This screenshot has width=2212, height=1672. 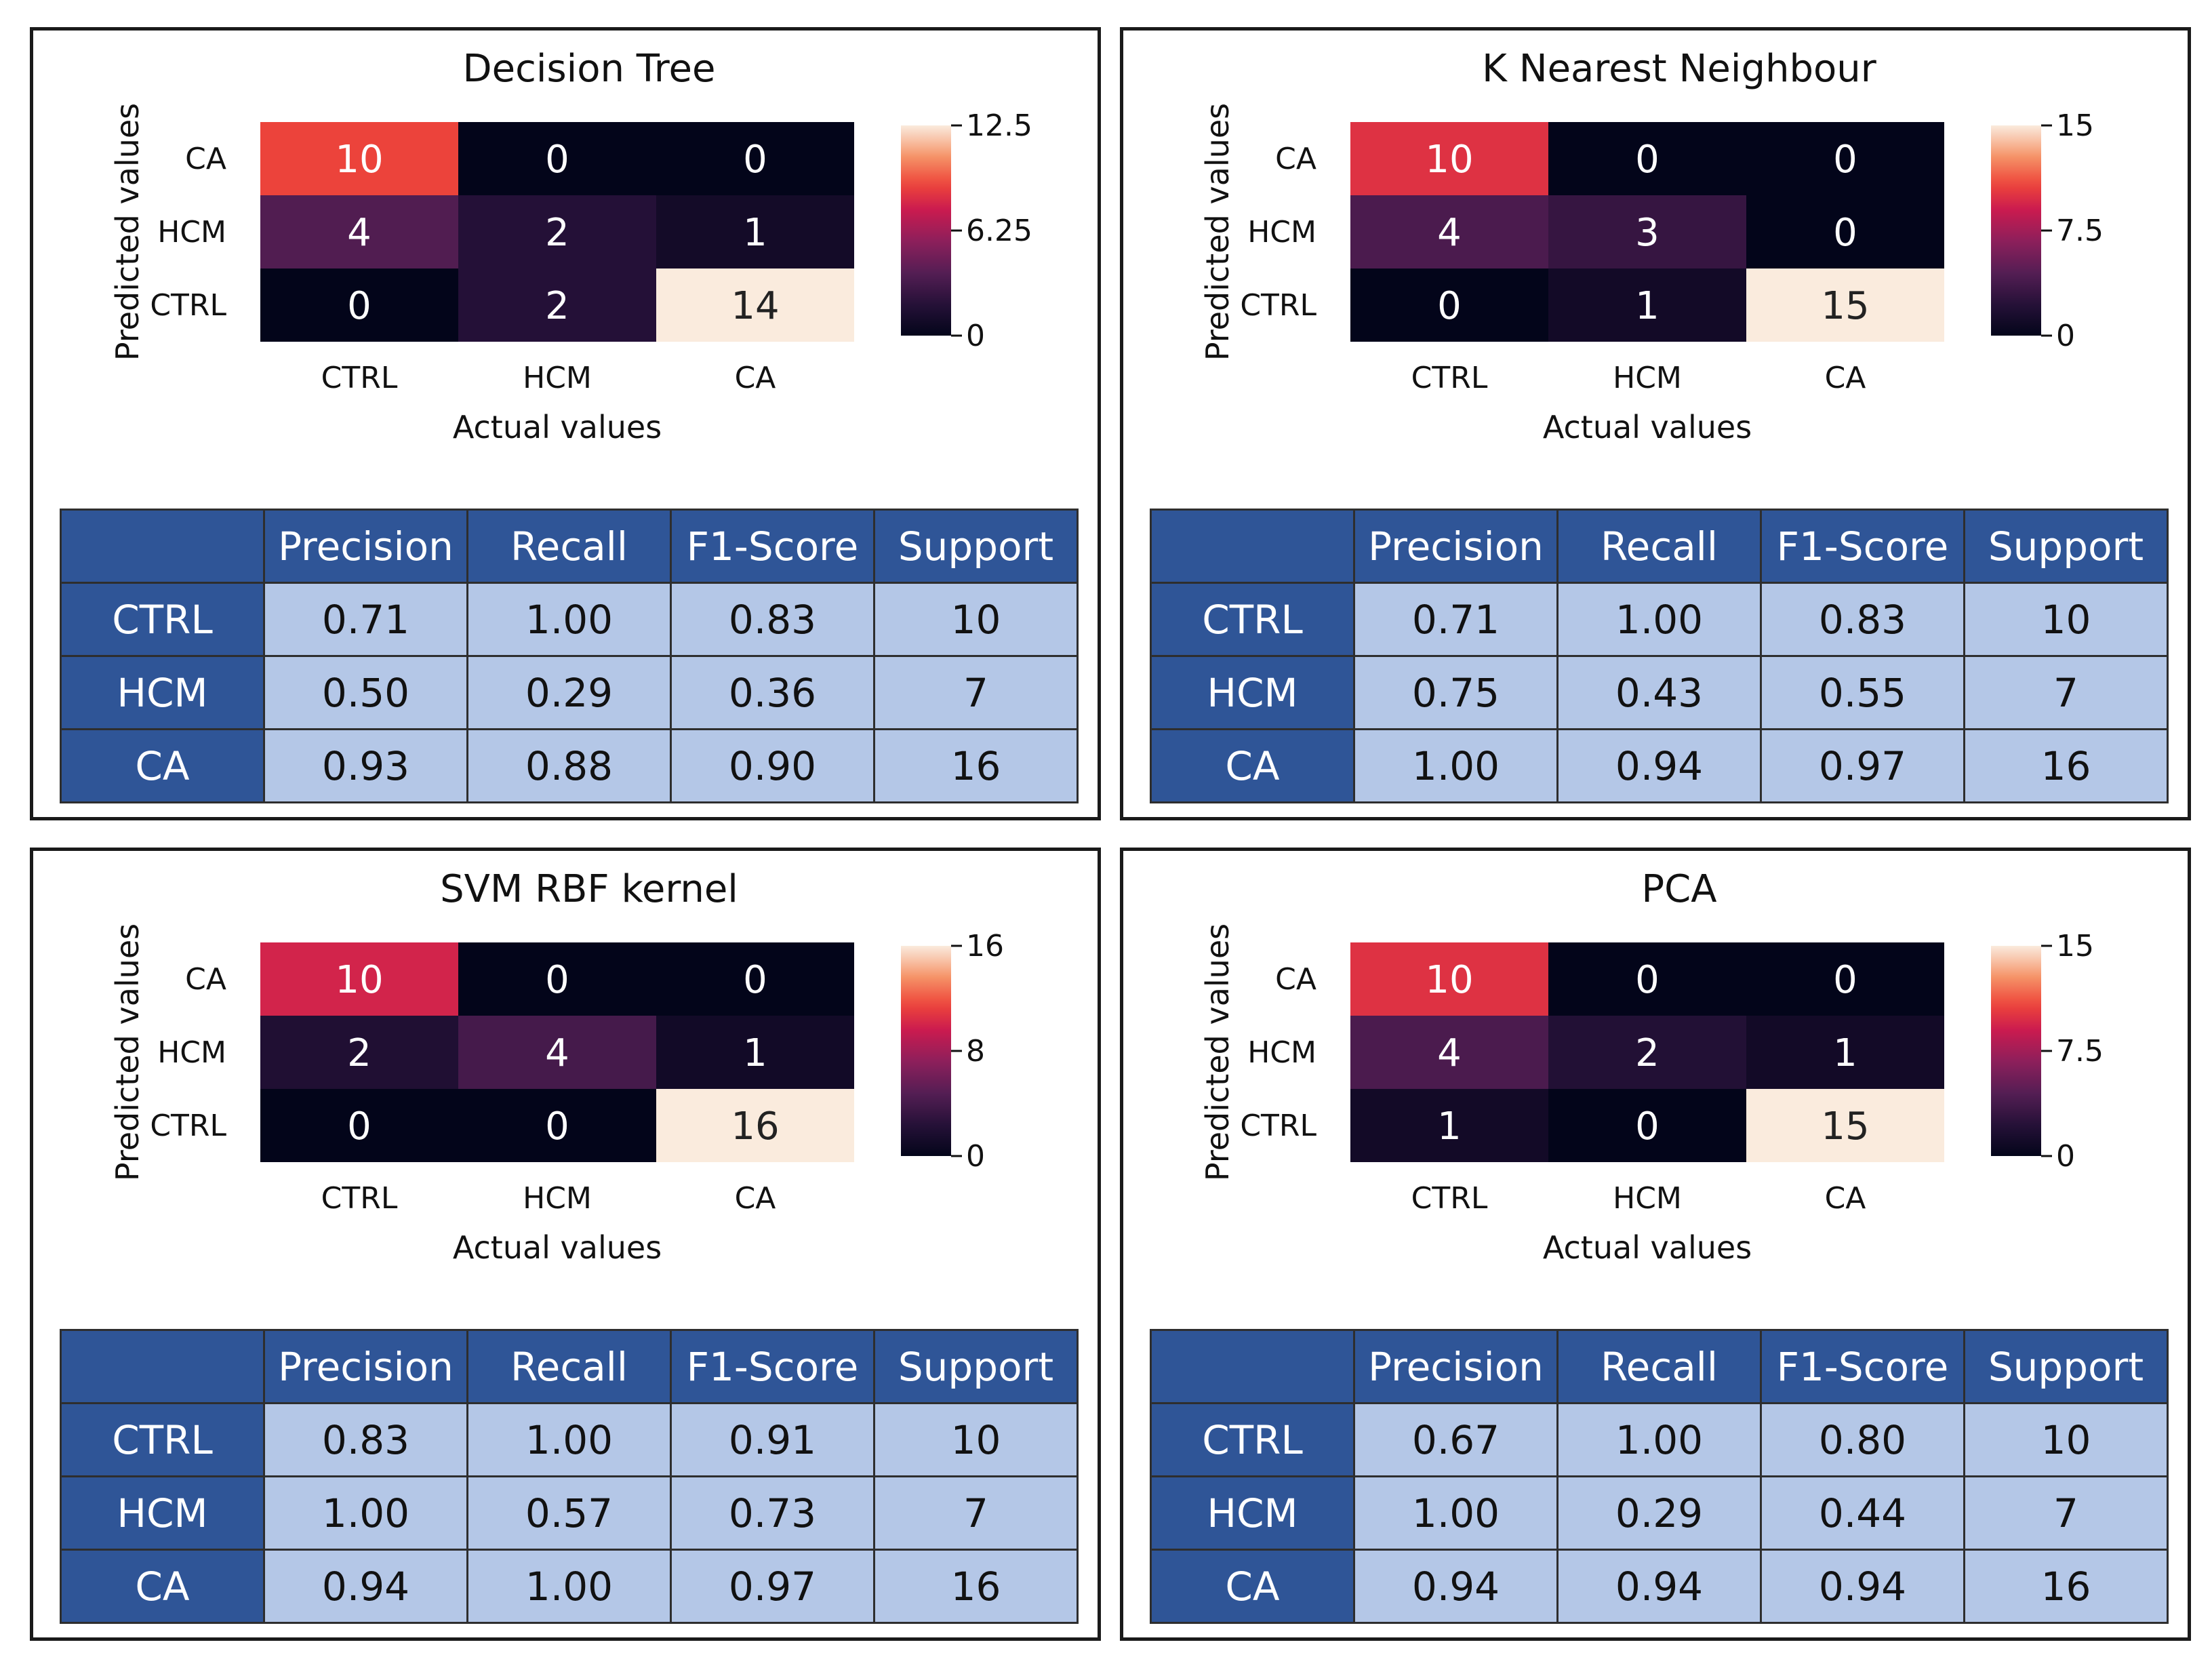 What do you see at coordinates (569, 1586) in the screenshot?
I see `table-row: CA 0.94 1.00 0.97 16` at bounding box center [569, 1586].